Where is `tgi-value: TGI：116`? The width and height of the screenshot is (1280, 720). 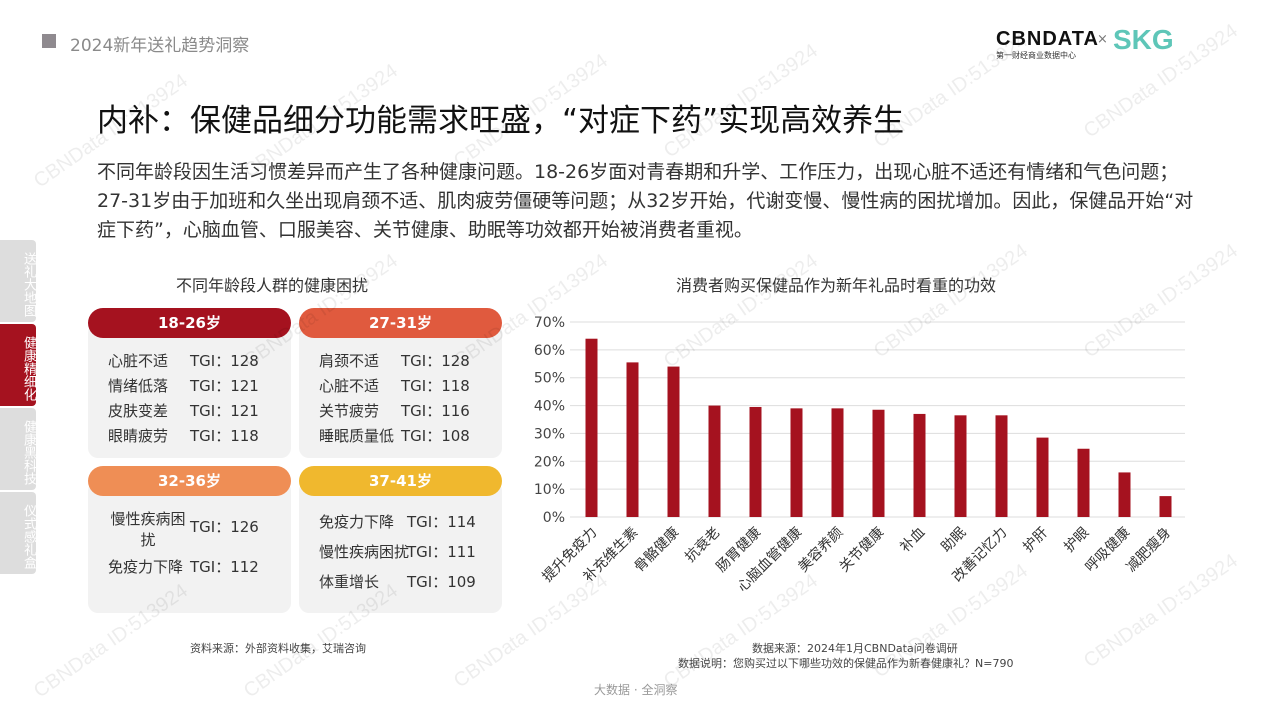
tgi-value: TGI：116 is located at coordinates (435, 411).